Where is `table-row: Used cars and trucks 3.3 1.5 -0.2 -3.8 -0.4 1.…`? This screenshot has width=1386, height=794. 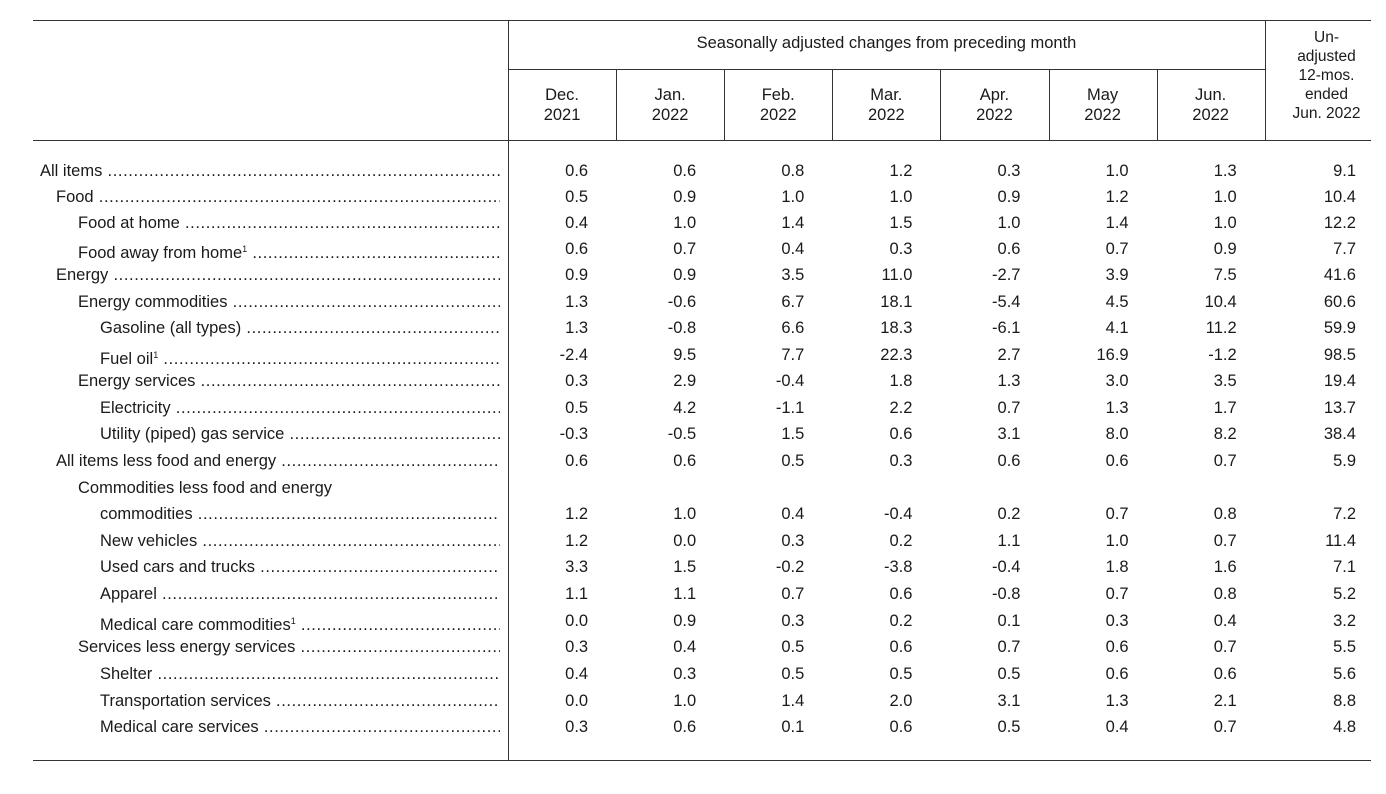
table-row: Used cars and trucks 3.3 1.5 -0.2 -3.8 -0.4 1.… is located at coordinates (693, 569).